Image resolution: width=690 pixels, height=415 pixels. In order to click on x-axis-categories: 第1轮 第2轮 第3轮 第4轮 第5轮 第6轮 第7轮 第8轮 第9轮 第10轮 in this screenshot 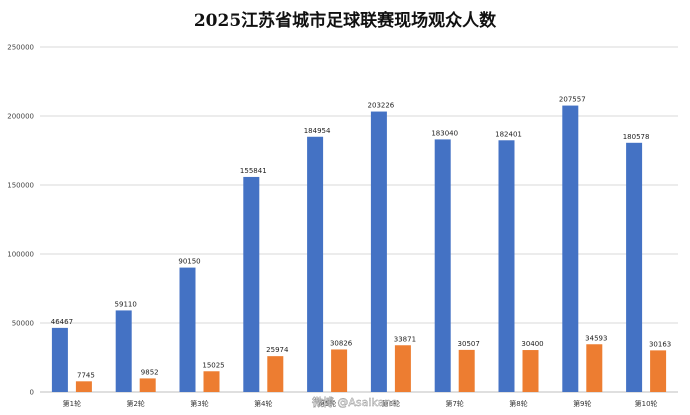, I will do `click(360, 403)`.